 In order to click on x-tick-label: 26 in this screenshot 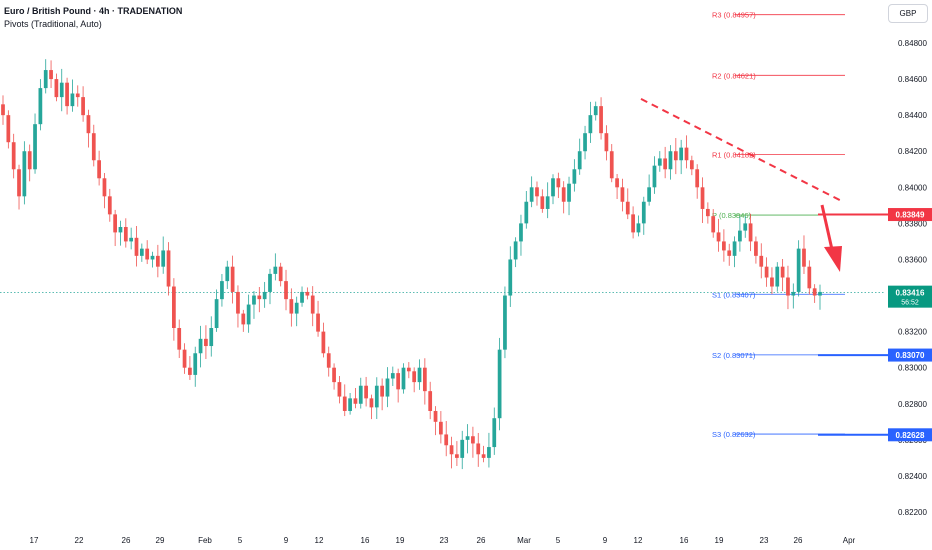, I will do `click(481, 540)`.